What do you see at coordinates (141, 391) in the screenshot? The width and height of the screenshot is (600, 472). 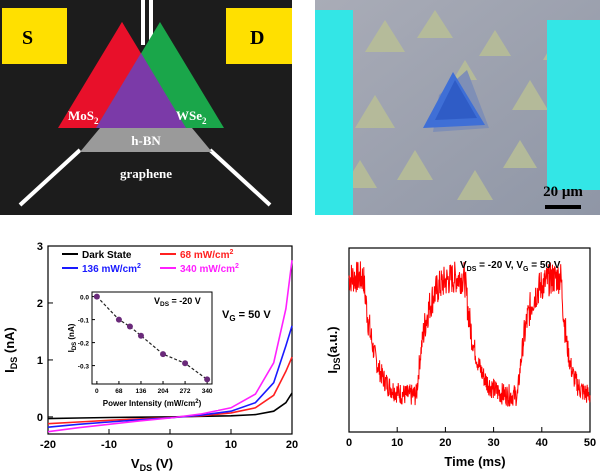 I see `inset-x-tick-label: 136` at bounding box center [141, 391].